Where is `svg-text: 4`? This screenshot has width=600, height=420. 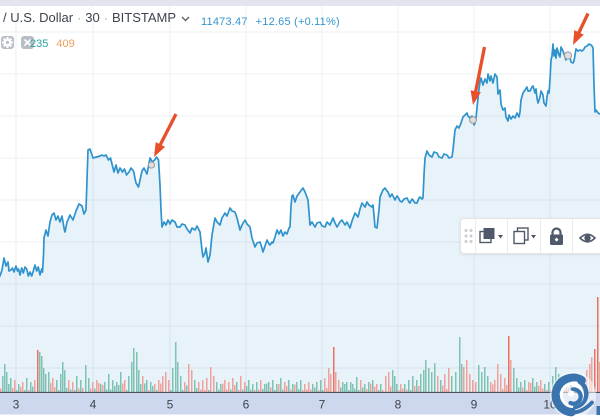 svg-text: 4 is located at coordinates (93, 405).